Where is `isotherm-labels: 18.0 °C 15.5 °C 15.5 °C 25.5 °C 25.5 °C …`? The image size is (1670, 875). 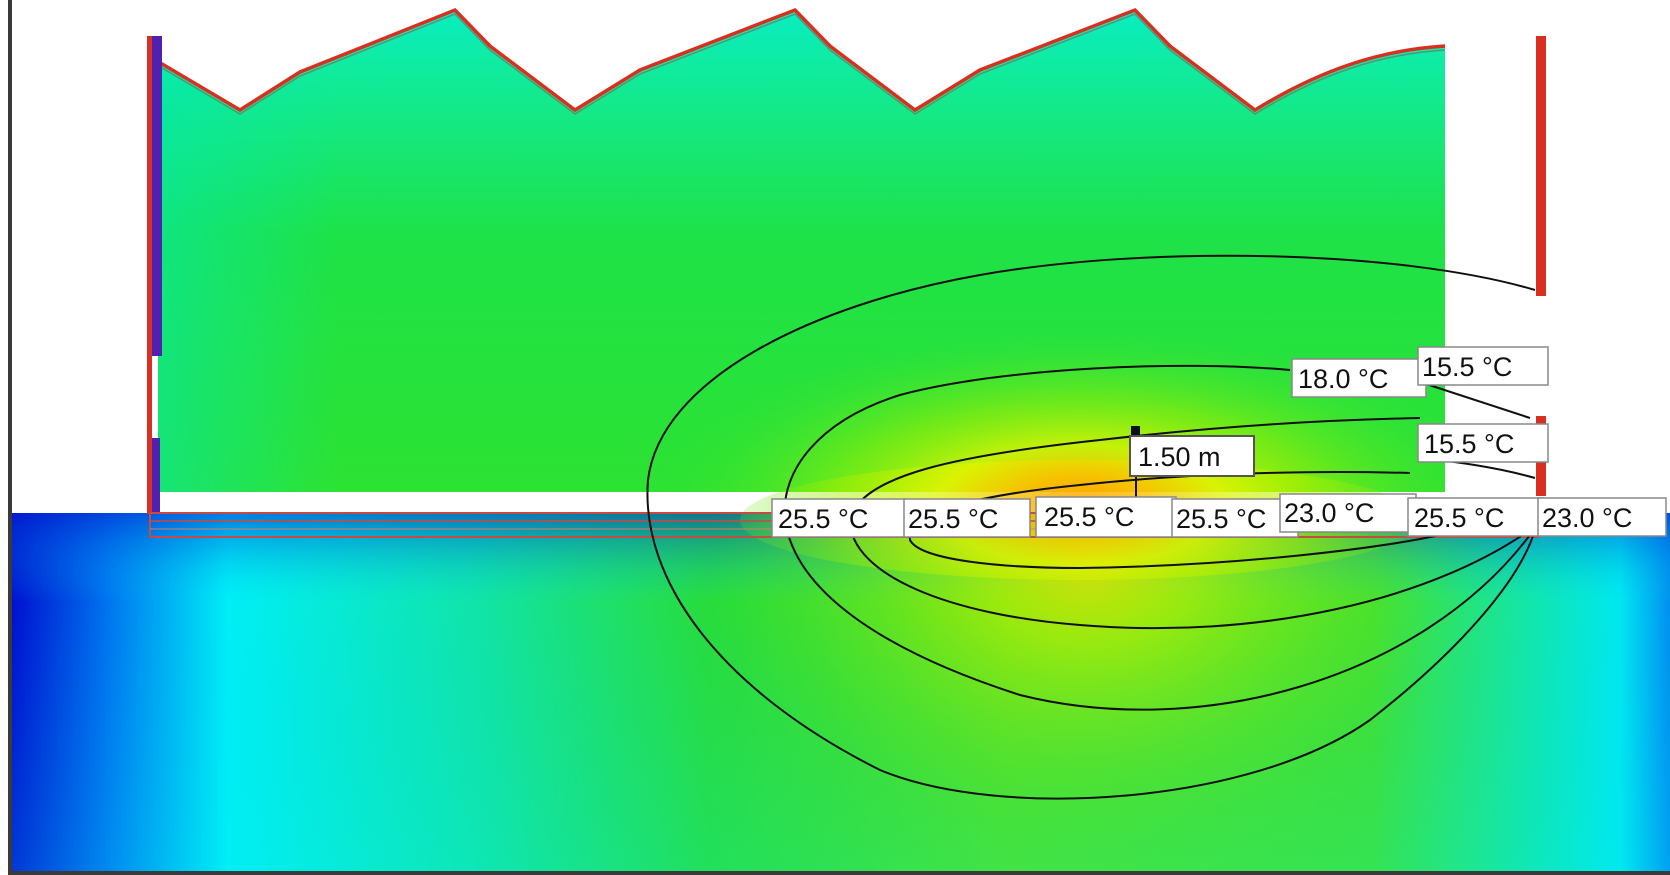 isotherm-labels: 18.0 °C 15.5 °C 15.5 °C 25.5 °C 25.5 °C … is located at coordinates (1219, 442).